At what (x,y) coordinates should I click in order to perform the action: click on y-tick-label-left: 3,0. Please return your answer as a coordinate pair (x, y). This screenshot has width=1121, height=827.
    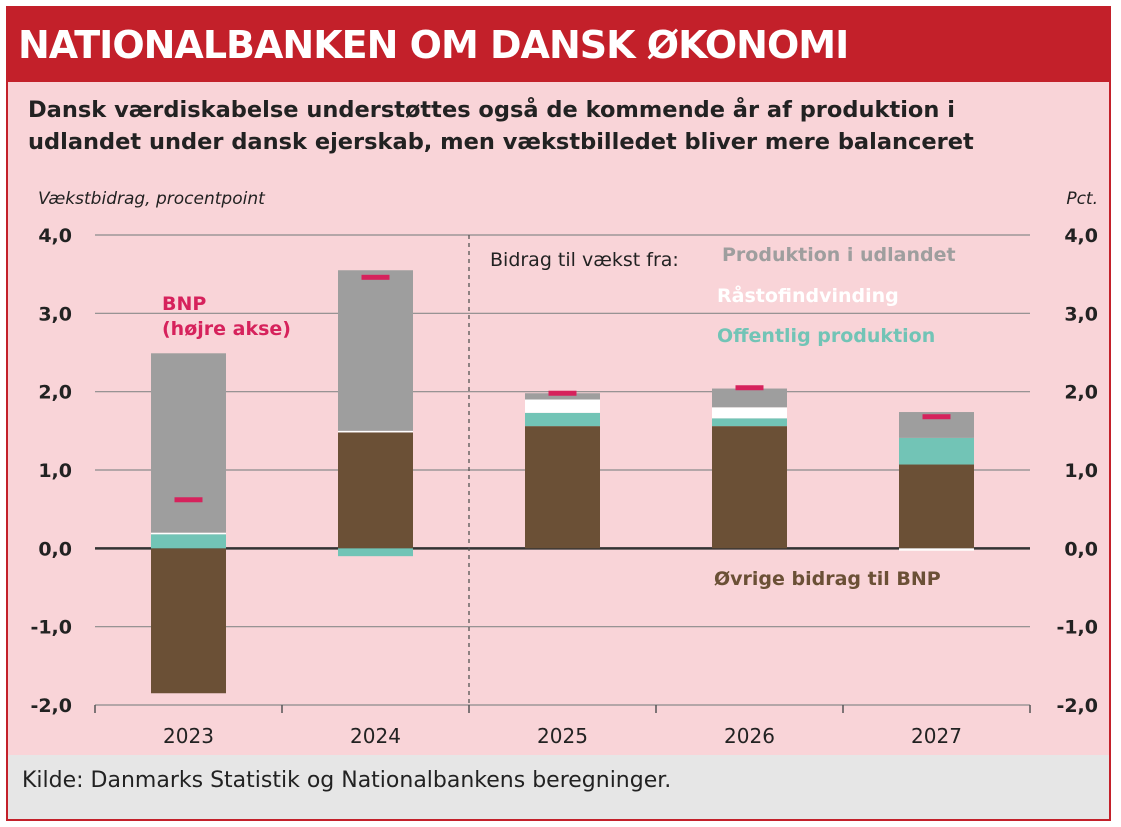
    Looking at the image, I should click on (55, 314).